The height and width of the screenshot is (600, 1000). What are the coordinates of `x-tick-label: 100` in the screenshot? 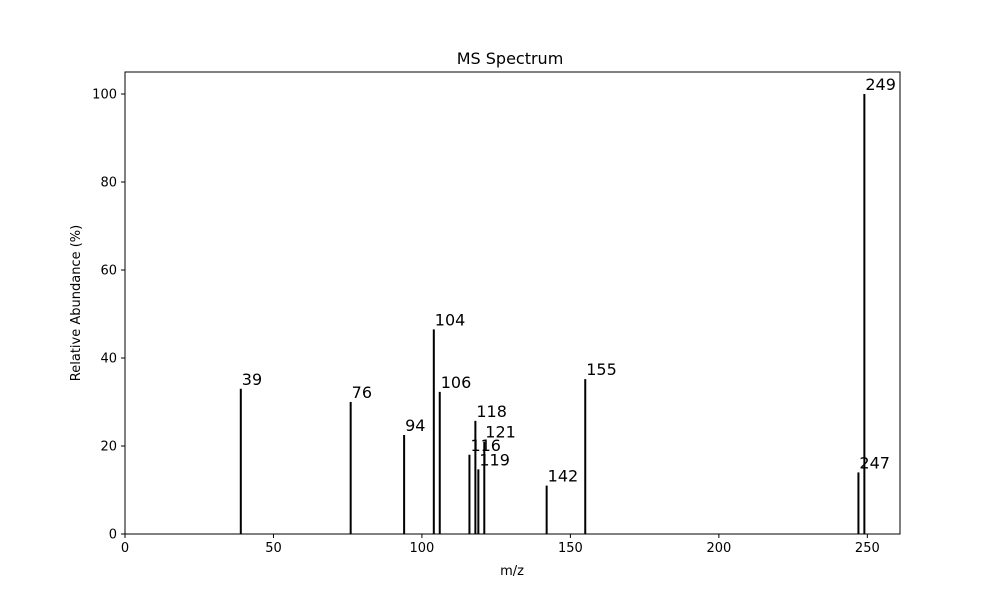 It's located at (422, 548).